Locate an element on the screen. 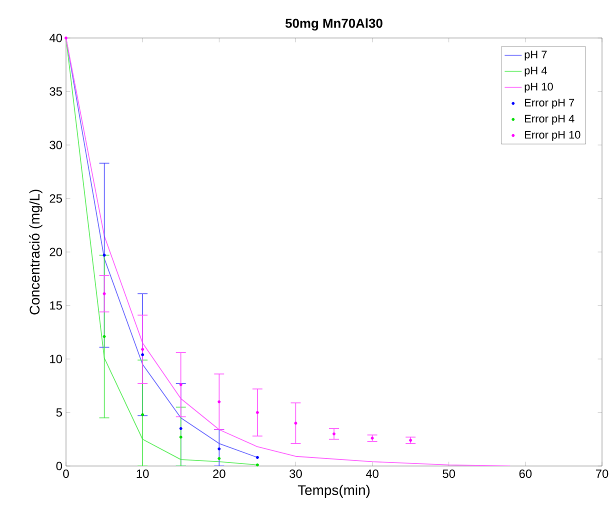  x-tick-label: 10 is located at coordinates (142, 474).